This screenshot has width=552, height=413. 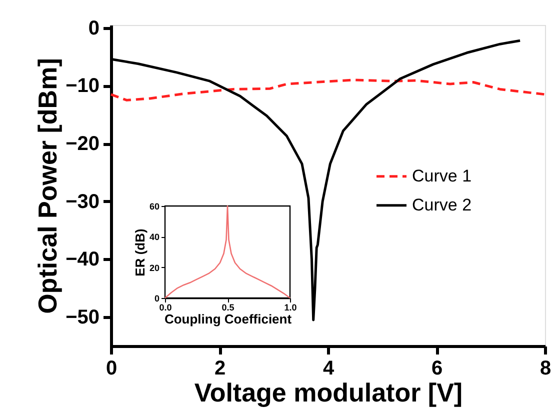 What do you see at coordinates (165, 307) in the screenshot?
I see `x-tick-label: 0.0` at bounding box center [165, 307].